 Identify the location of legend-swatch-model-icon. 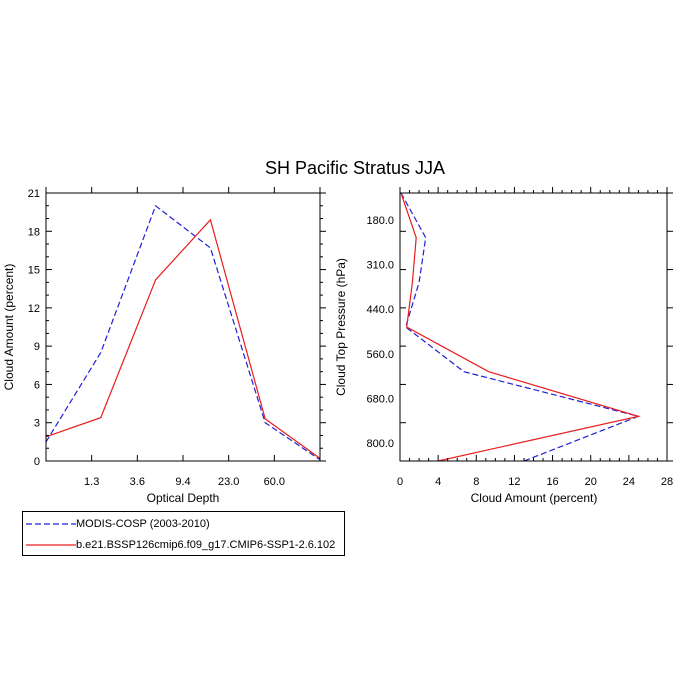
(51, 545).